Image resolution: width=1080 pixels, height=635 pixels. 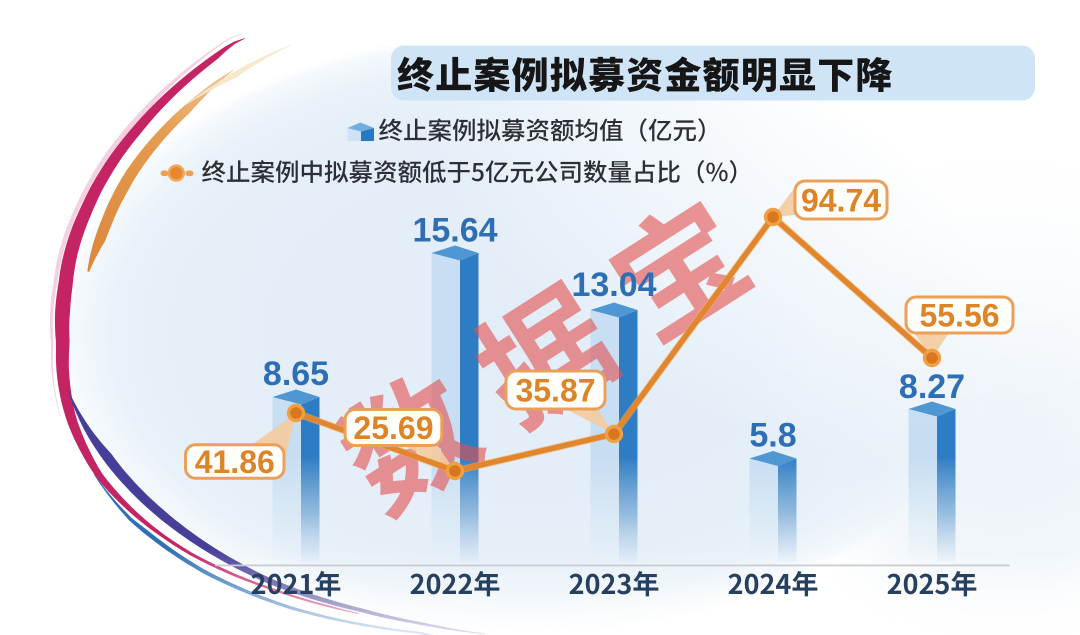 What do you see at coordinates (555, 391) in the screenshot?
I see `svg-text: 35.87` at bounding box center [555, 391].